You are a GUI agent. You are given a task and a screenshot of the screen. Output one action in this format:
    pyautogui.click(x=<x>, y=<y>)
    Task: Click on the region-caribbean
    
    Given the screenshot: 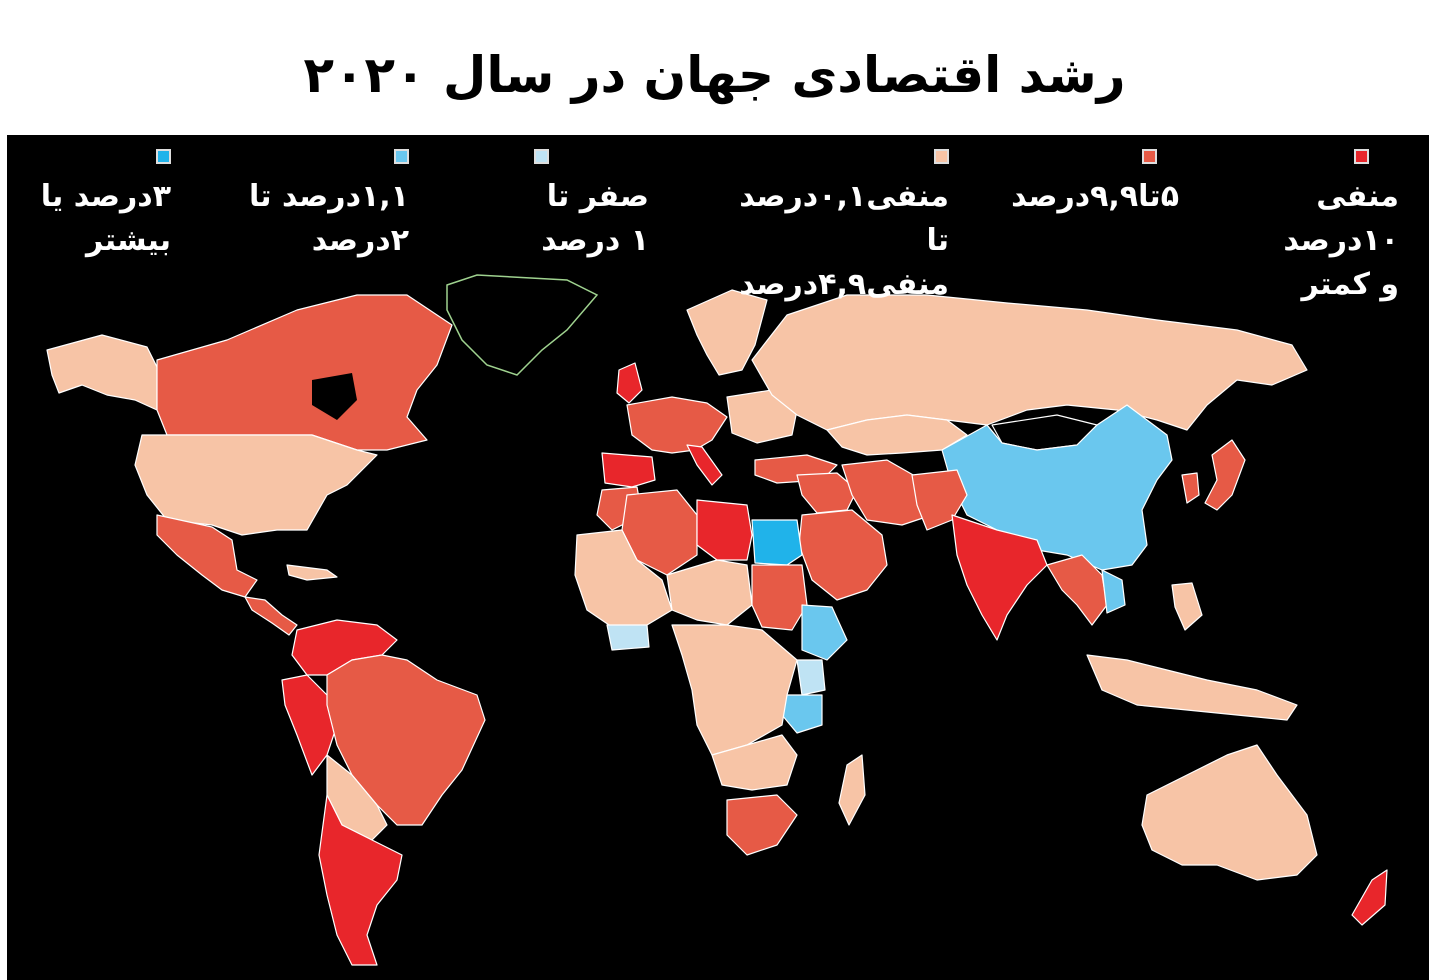 What is the action you would take?
    pyautogui.click(x=312, y=572)
    